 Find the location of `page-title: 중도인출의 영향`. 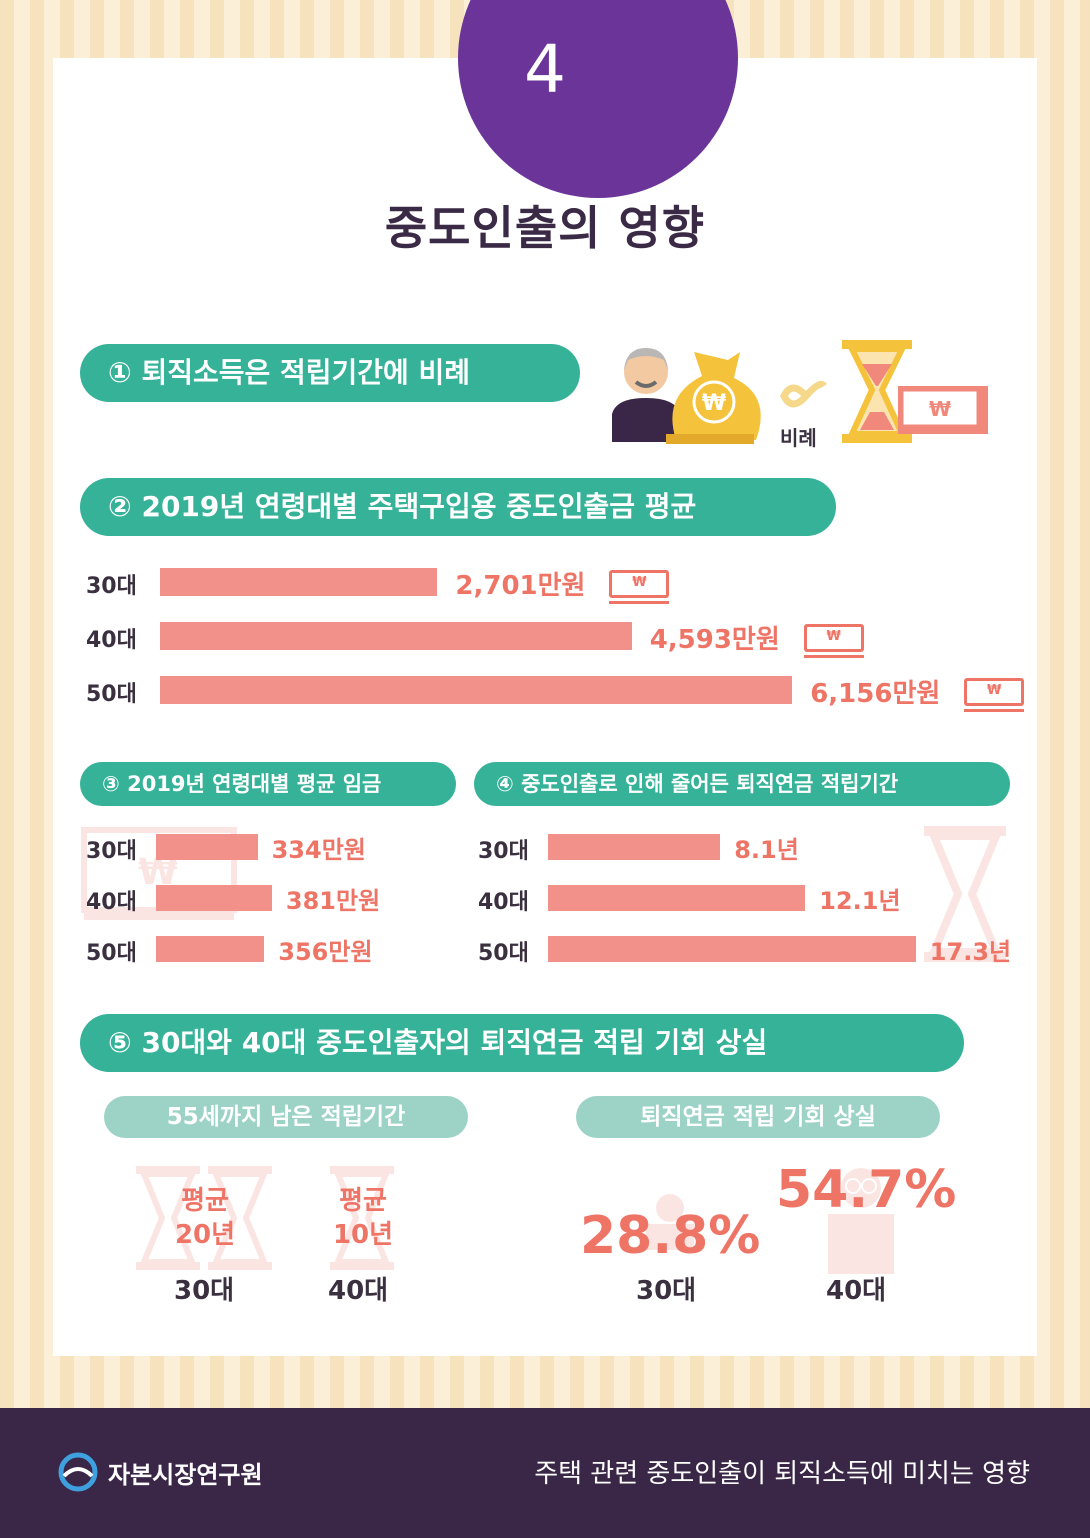

page-title: 중도인출의 영향 is located at coordinates (545, 228).